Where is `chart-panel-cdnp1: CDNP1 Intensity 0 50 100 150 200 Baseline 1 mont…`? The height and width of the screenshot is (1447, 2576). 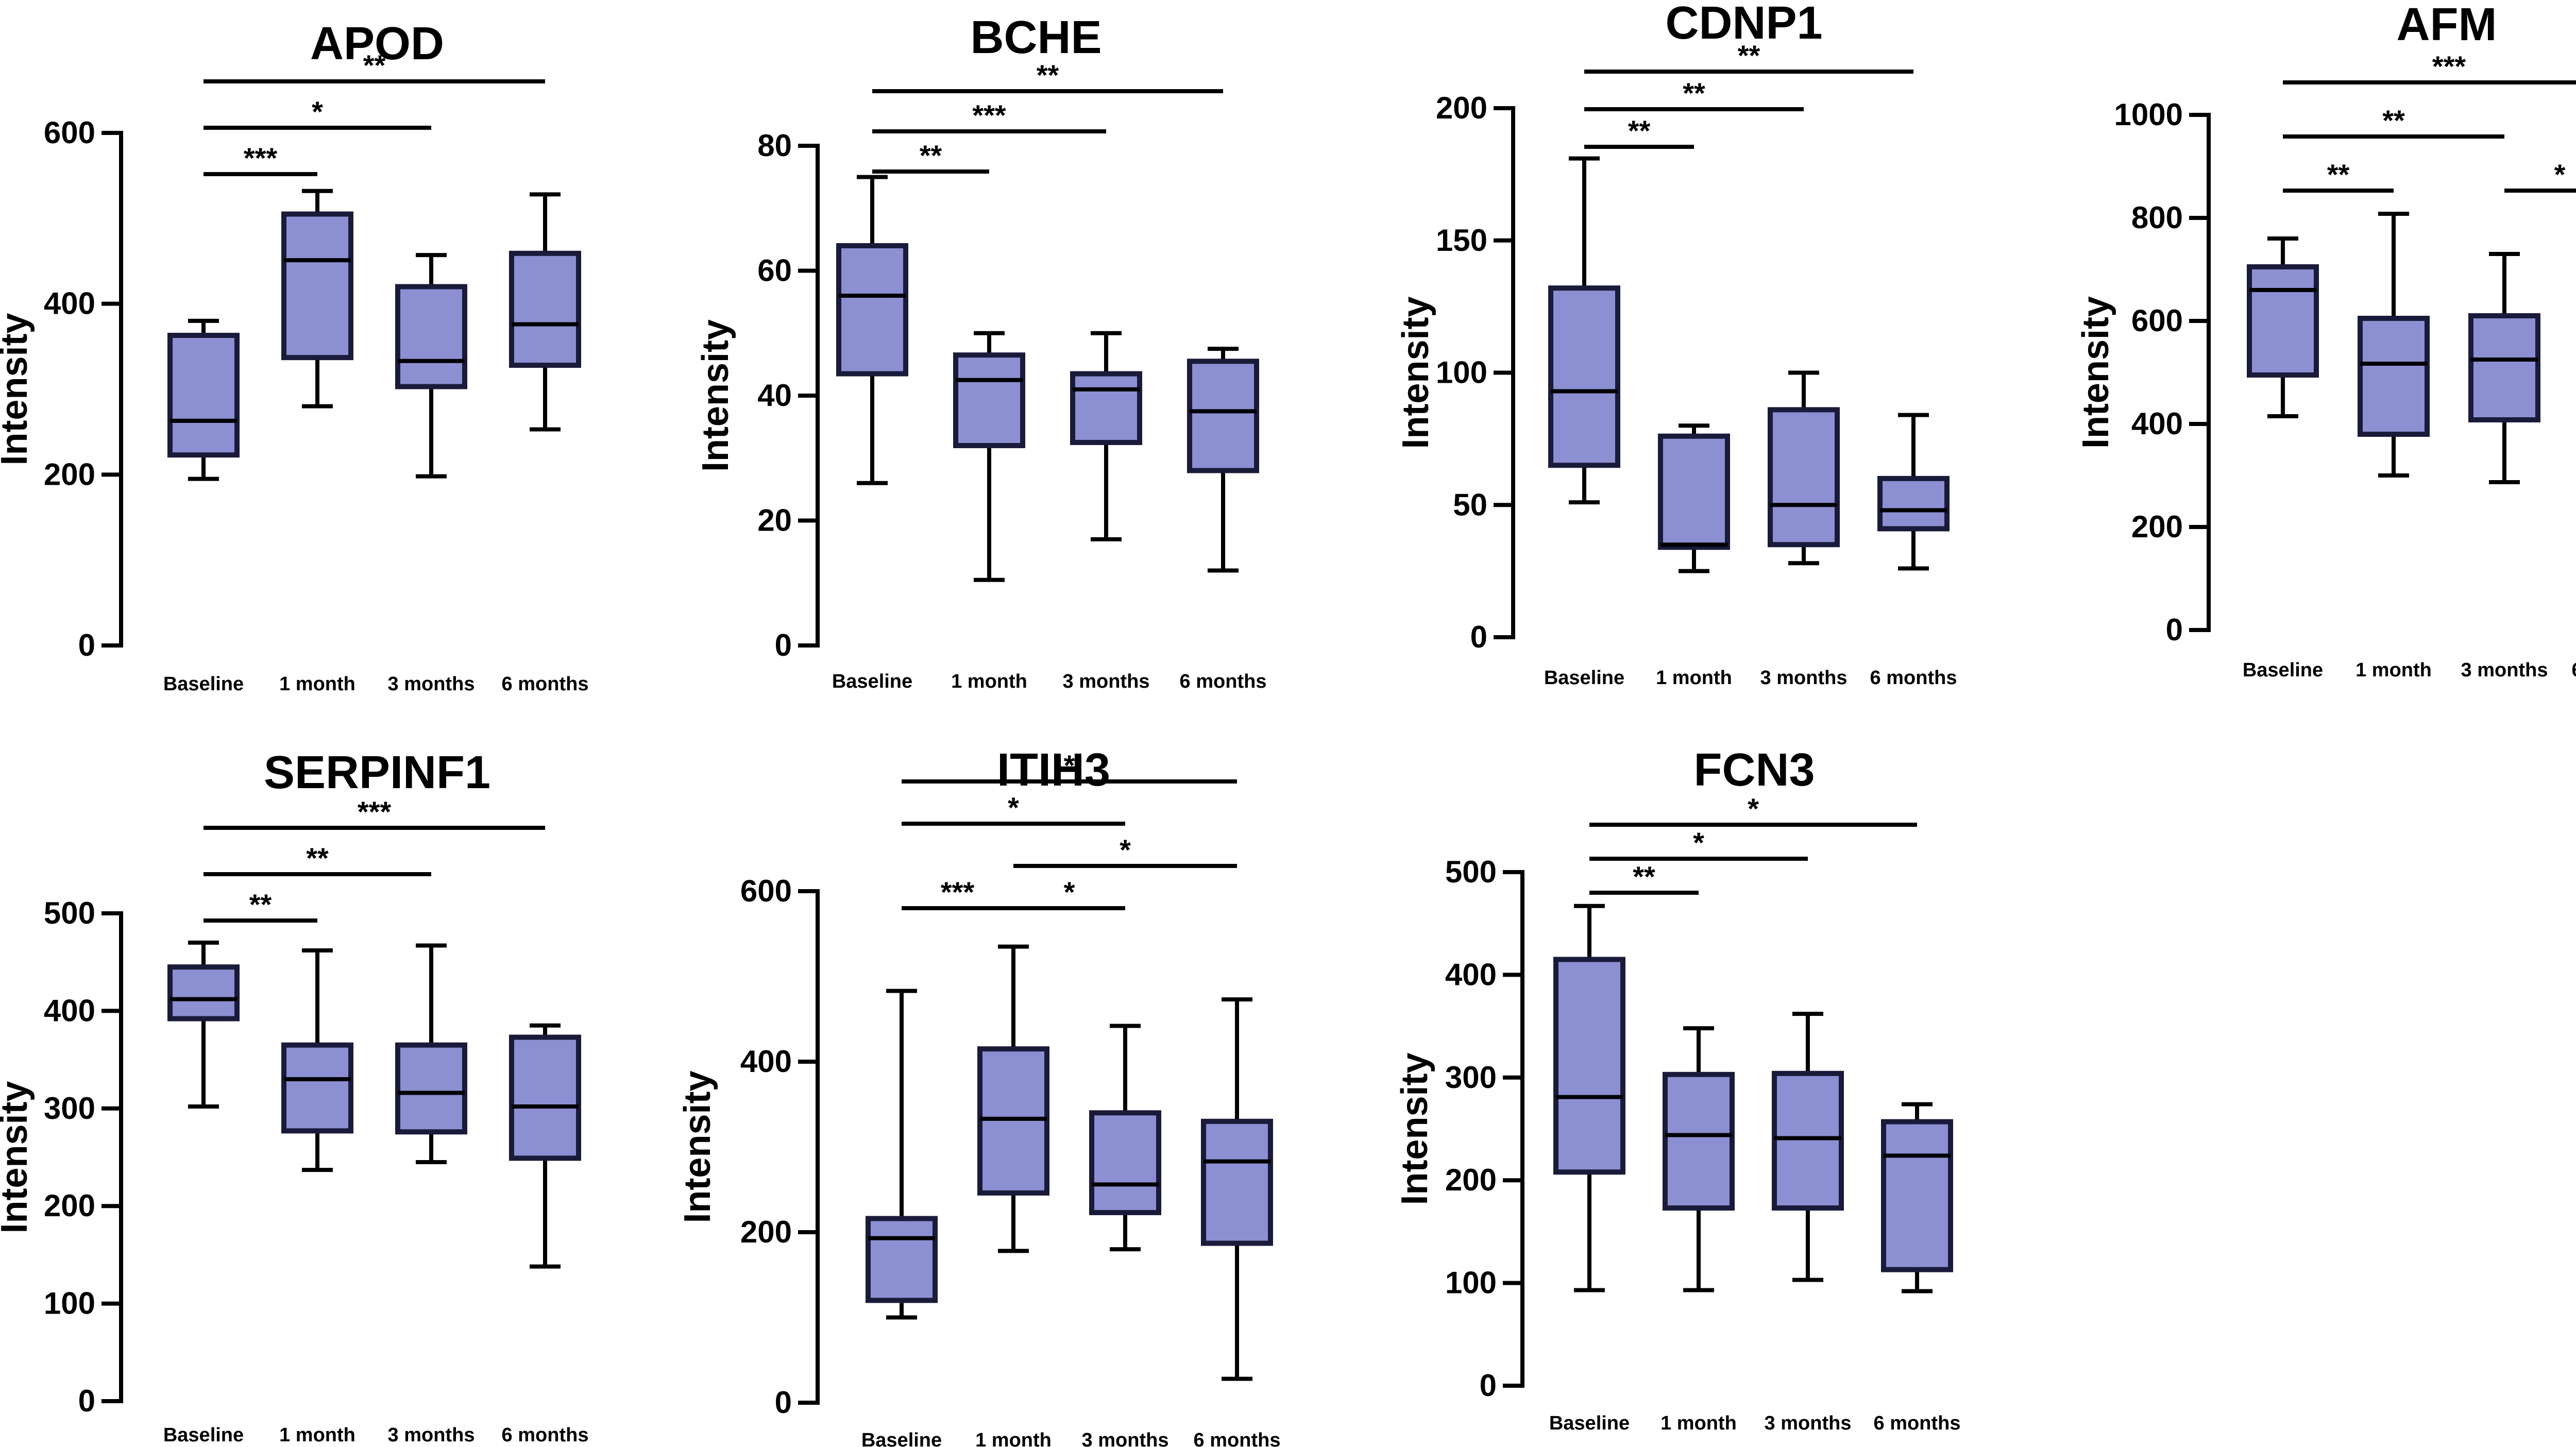 chart-panel-cdnp1: CDNP1 Intensity 0 50 100 150 200 Baseline 1 mont… is located at coordinates (1676, 345).